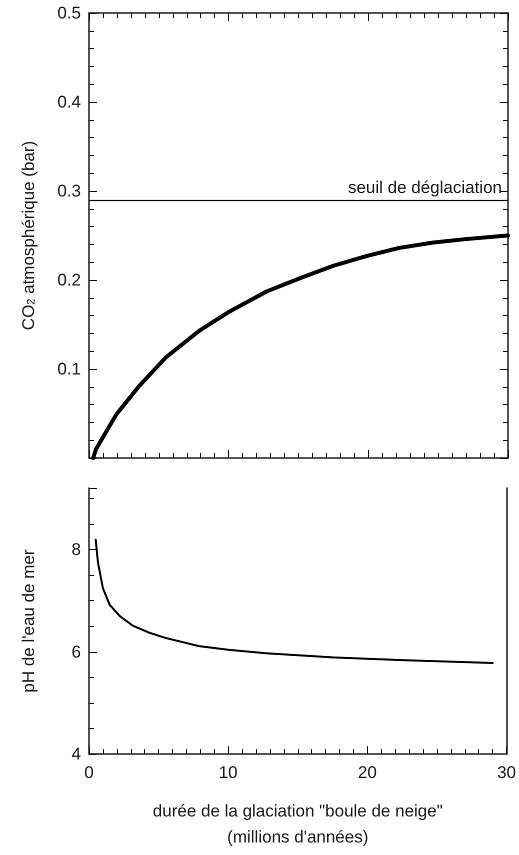  What do you see at coordinates (28, 235) in the screenshot?
I see `y-axis-title: CO2 atmosphérique (bar)` at bounding box center [28, 235].